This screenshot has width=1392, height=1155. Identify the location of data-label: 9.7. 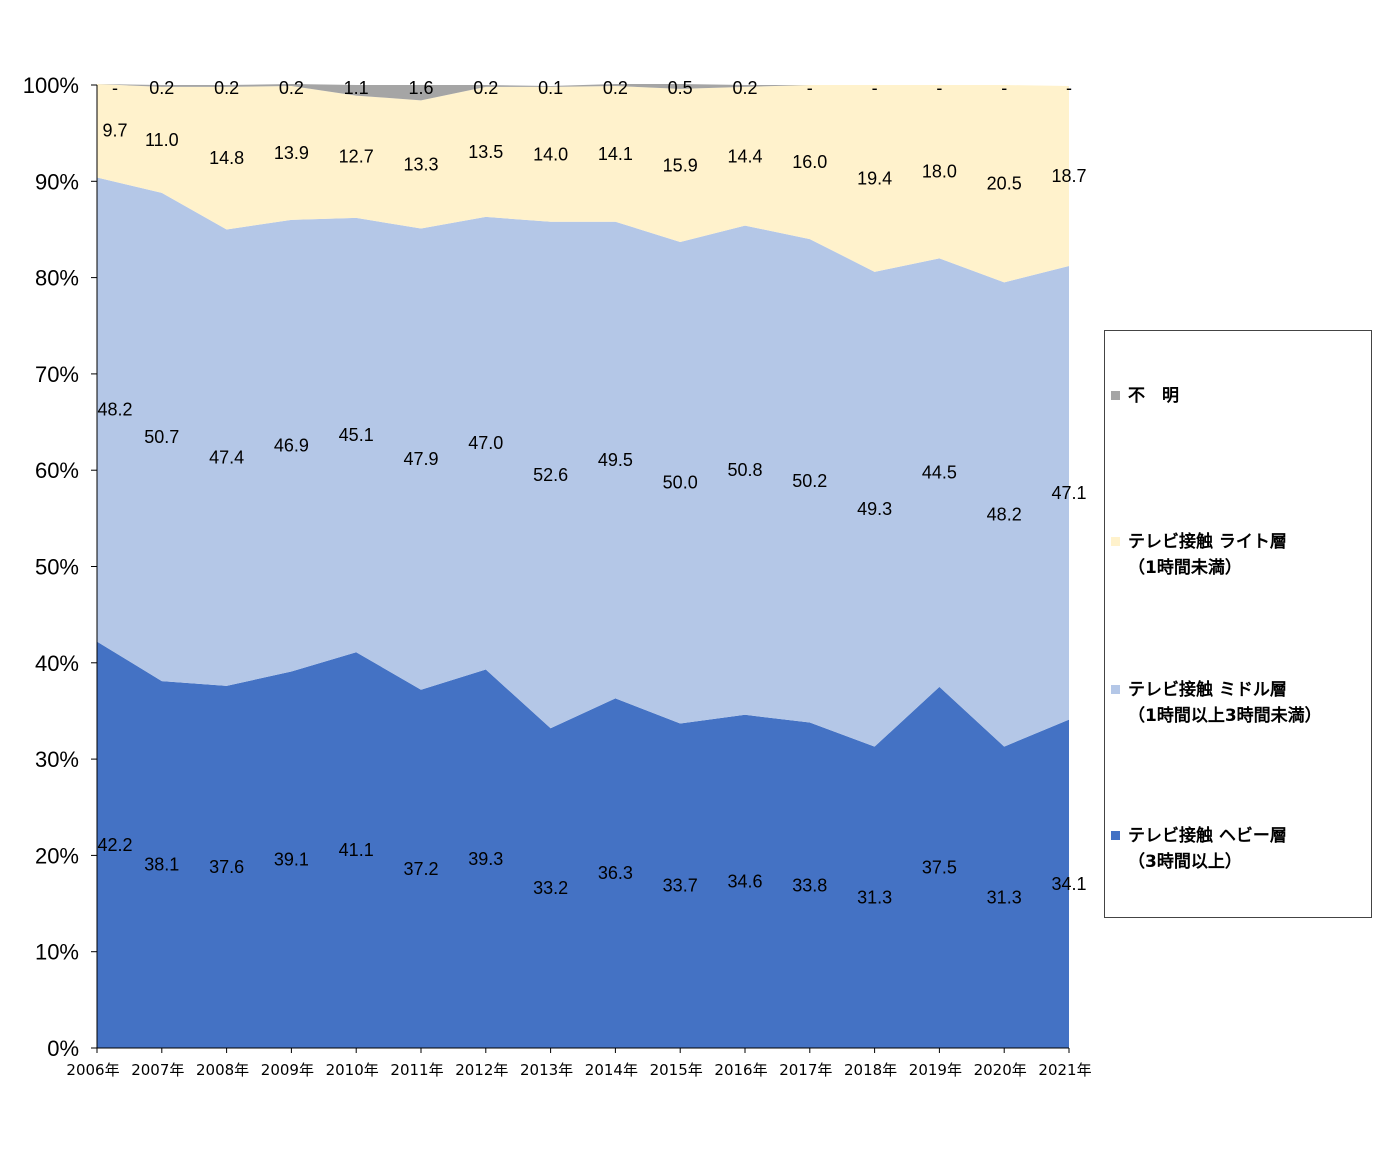
(114, 131).